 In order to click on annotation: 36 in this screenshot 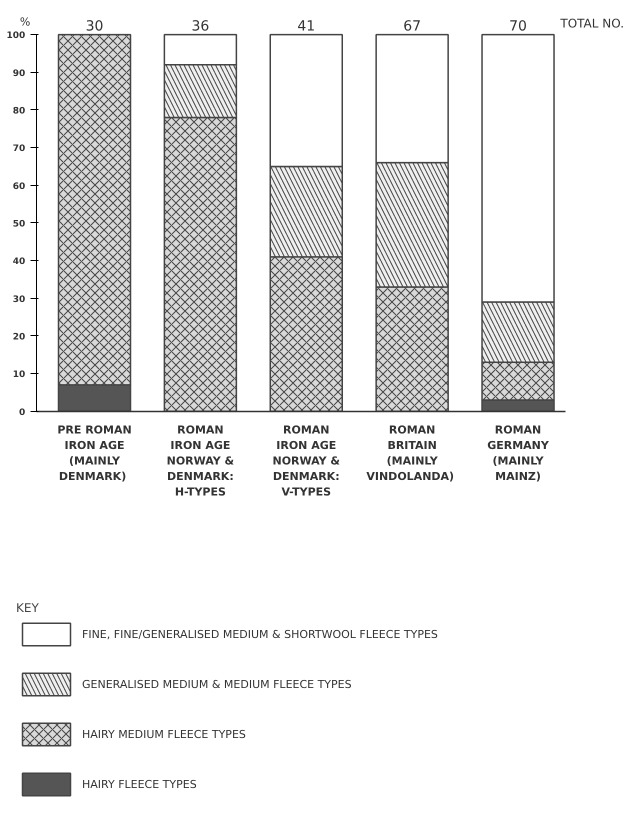, I will do `click(200, 26)`.